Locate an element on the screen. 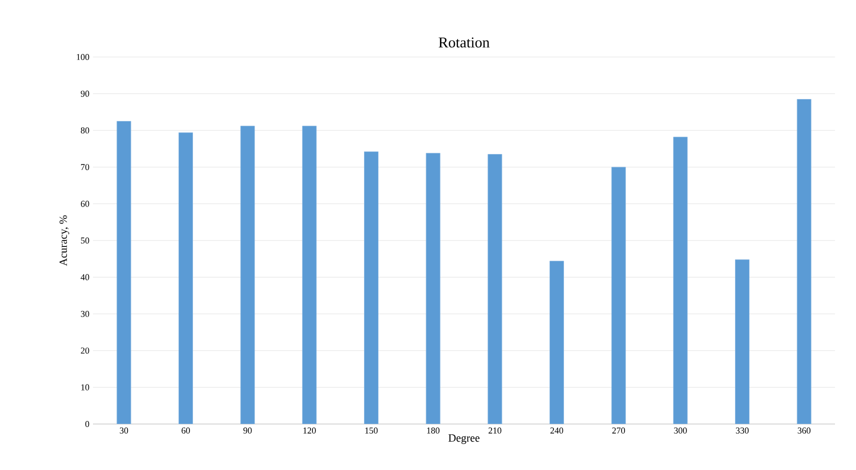 This screenshot has width=856, height=470. y-tick-label: 80 is located at coordinates (85, 130).